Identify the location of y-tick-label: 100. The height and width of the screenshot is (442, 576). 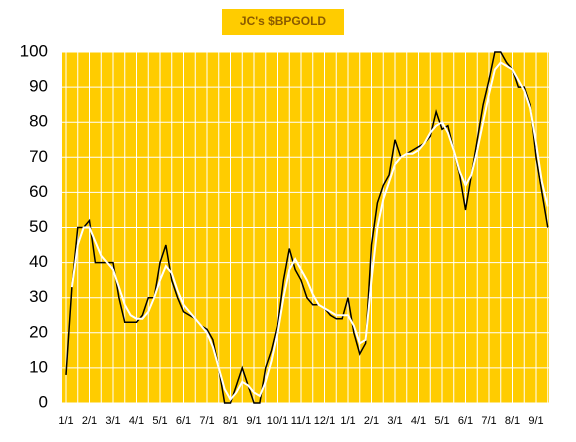
(34, 50).